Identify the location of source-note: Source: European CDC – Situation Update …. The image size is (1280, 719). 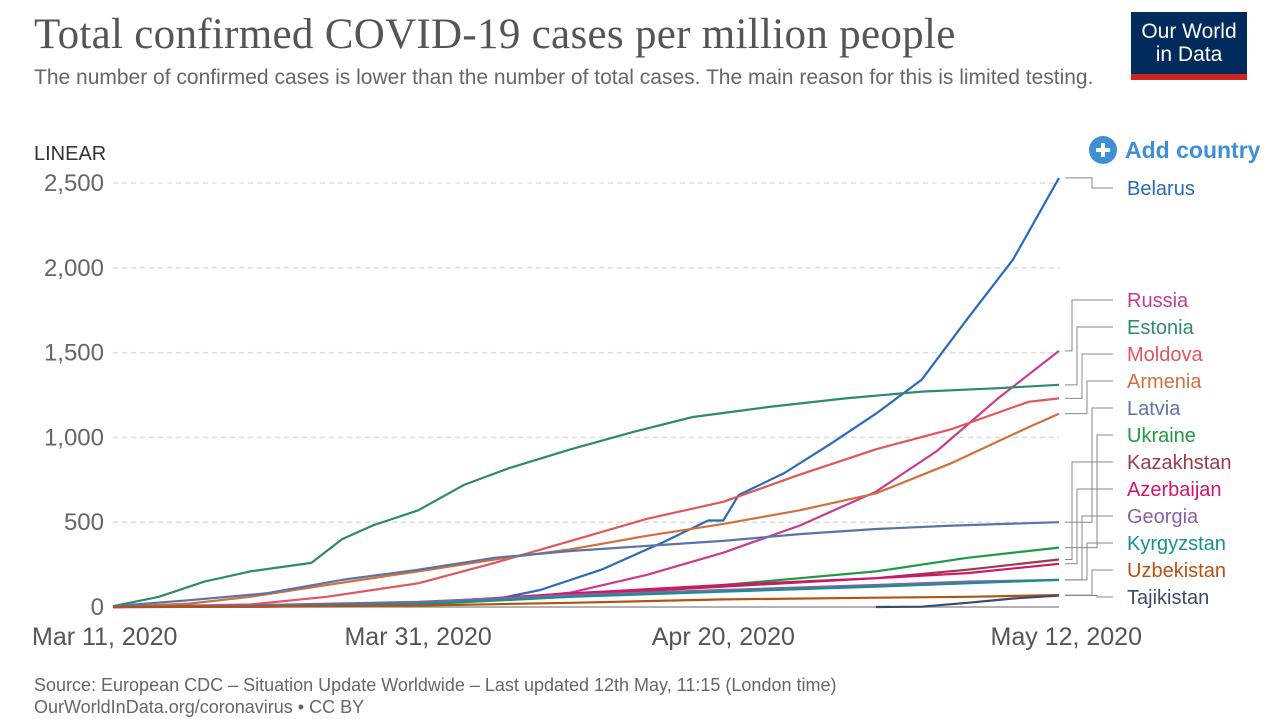
(435, 685).